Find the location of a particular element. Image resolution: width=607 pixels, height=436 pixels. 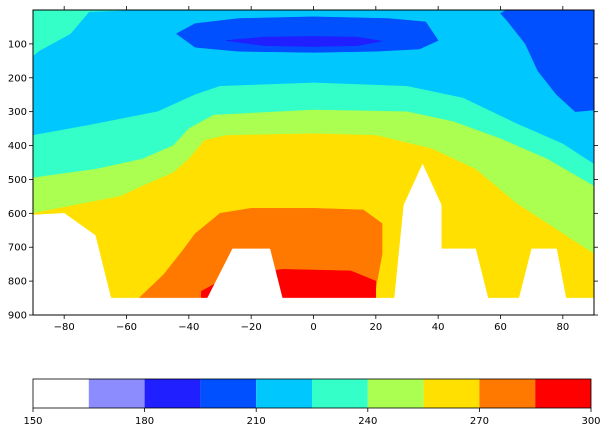

contour-masked-bottom-strip is located at coordinates (313, 306).